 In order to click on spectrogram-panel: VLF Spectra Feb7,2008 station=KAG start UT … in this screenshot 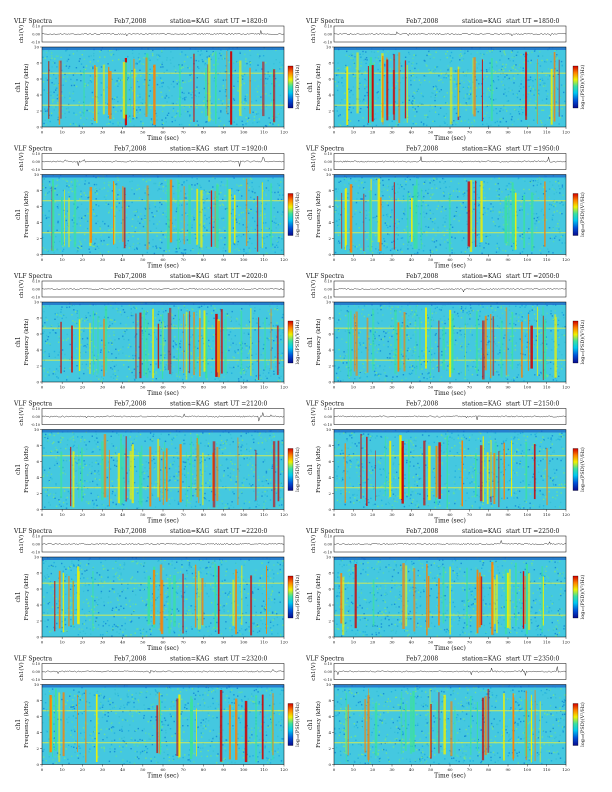, I will do `click(157, 590)`.